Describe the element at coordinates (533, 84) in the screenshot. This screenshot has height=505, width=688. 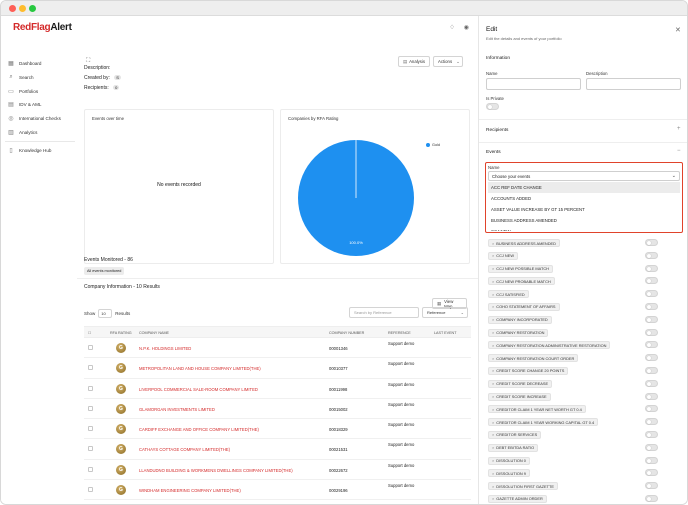
I see `name-field` at that location.